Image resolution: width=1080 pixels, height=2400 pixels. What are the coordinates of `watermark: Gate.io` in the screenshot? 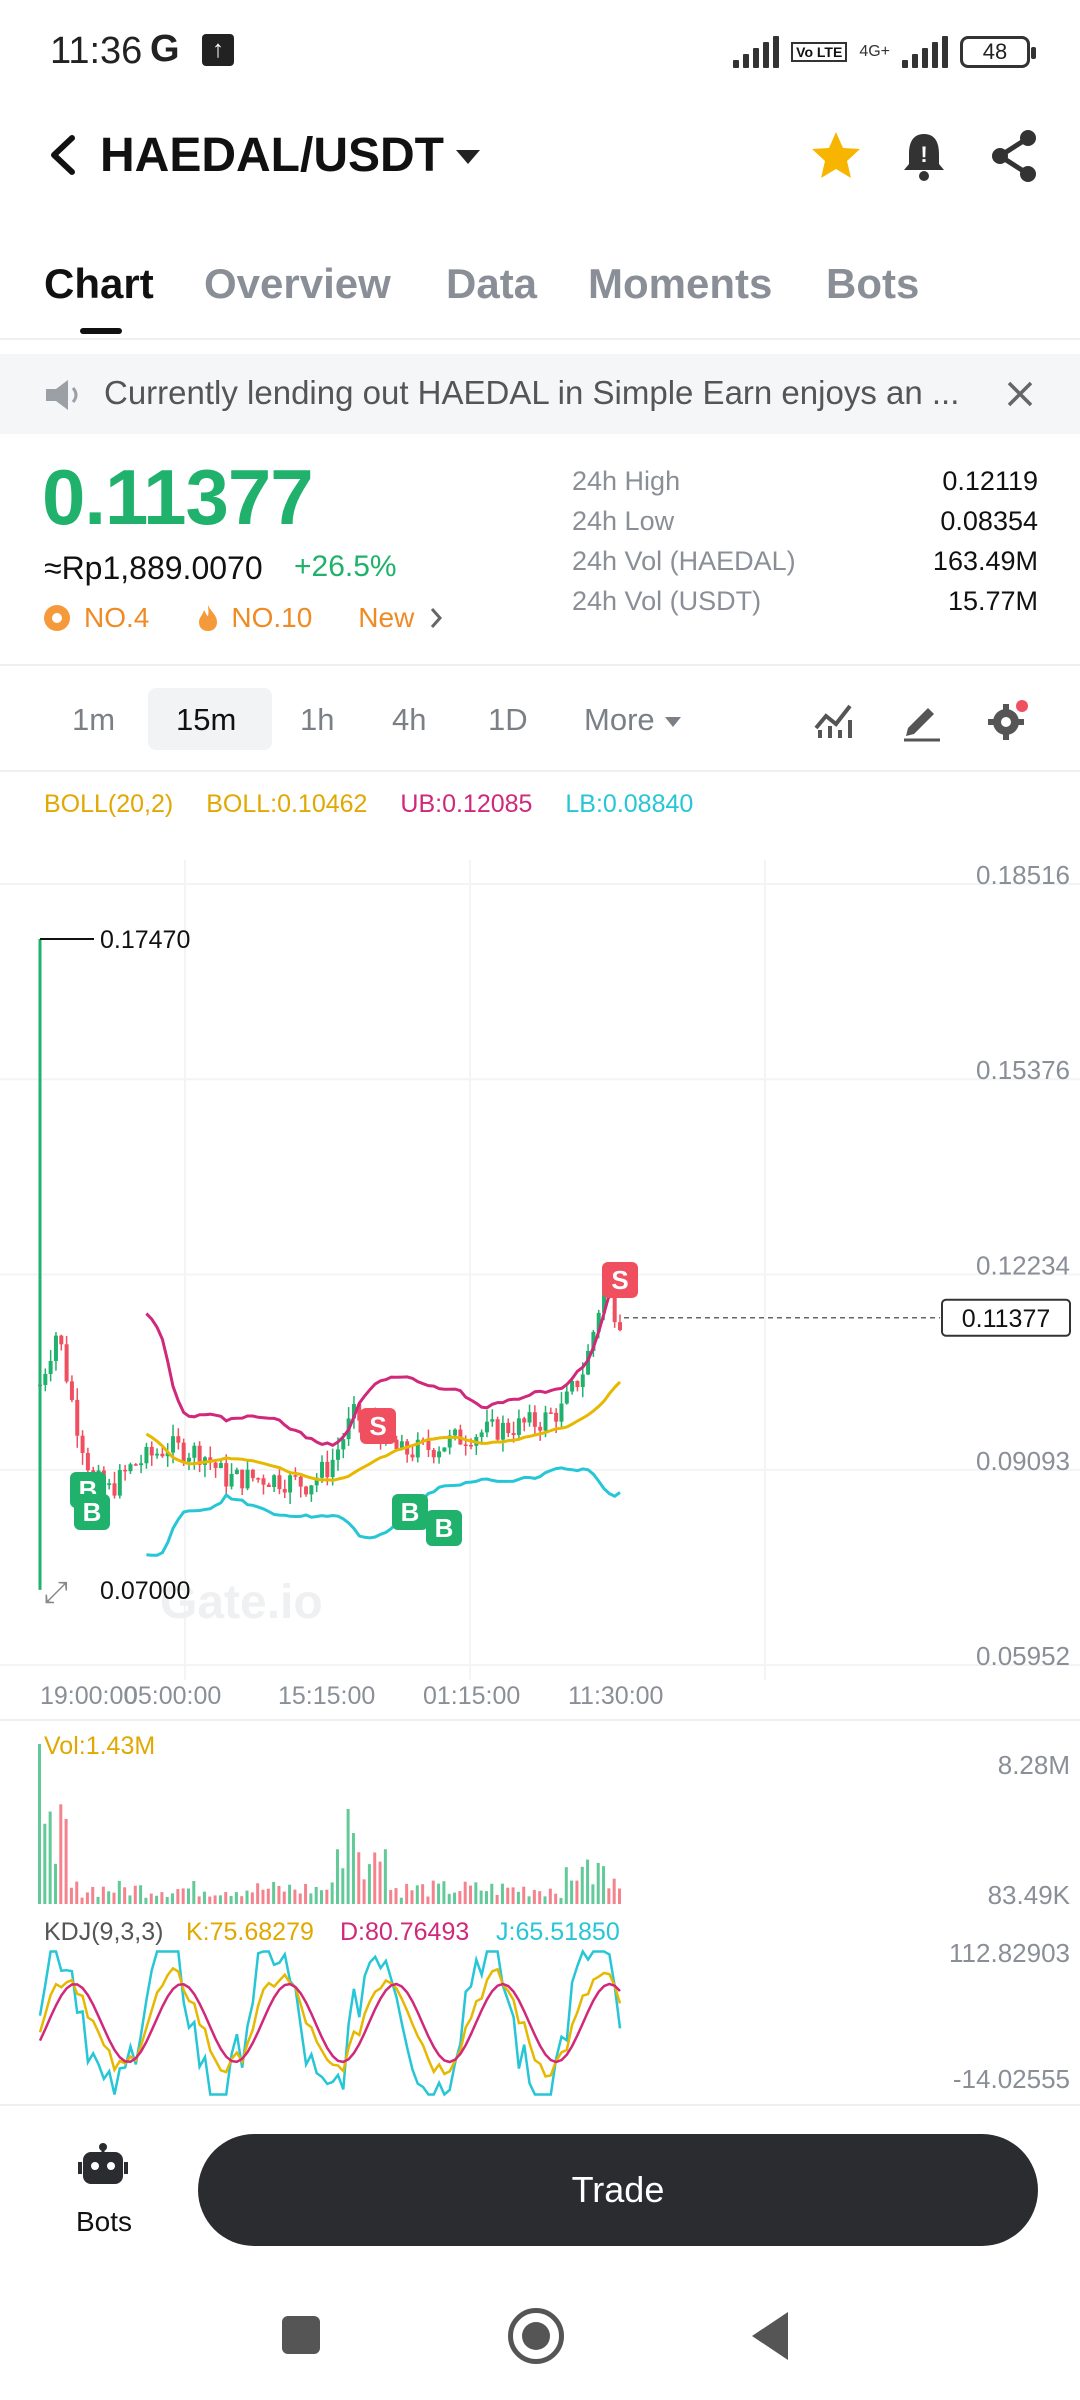 It's located at (241, 1602).